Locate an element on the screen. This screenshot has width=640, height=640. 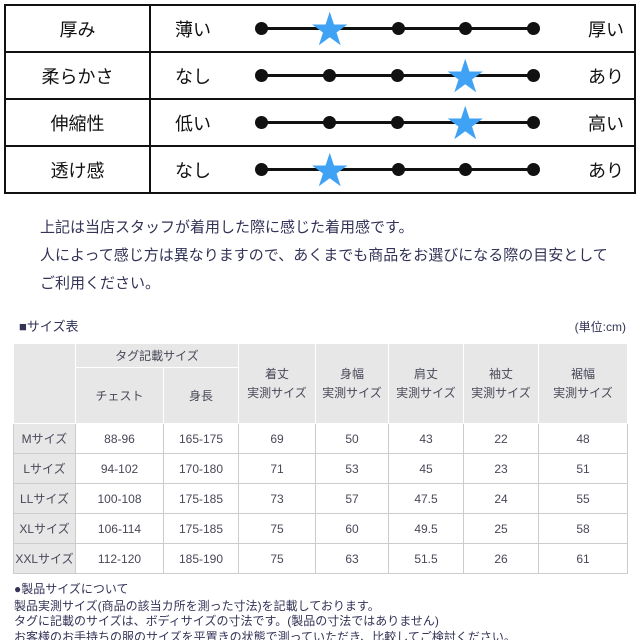
feel-row-stretch: 伸縮性 低い ★ 高い is located at coordinates (320, 122).